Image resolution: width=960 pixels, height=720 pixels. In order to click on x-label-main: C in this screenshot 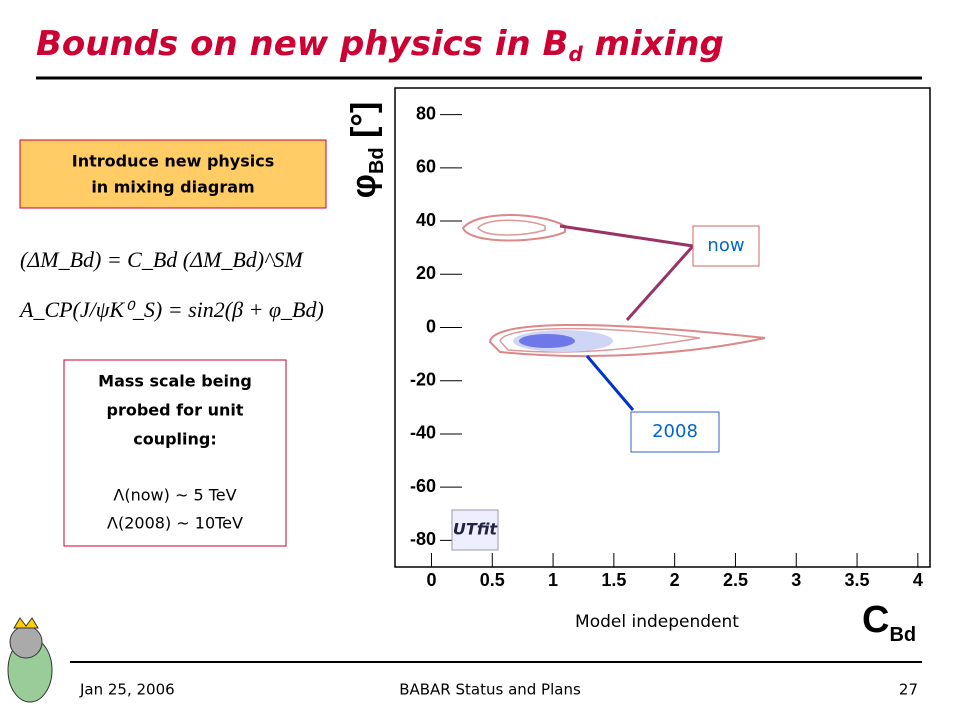, I will do `click(875, 620)`.